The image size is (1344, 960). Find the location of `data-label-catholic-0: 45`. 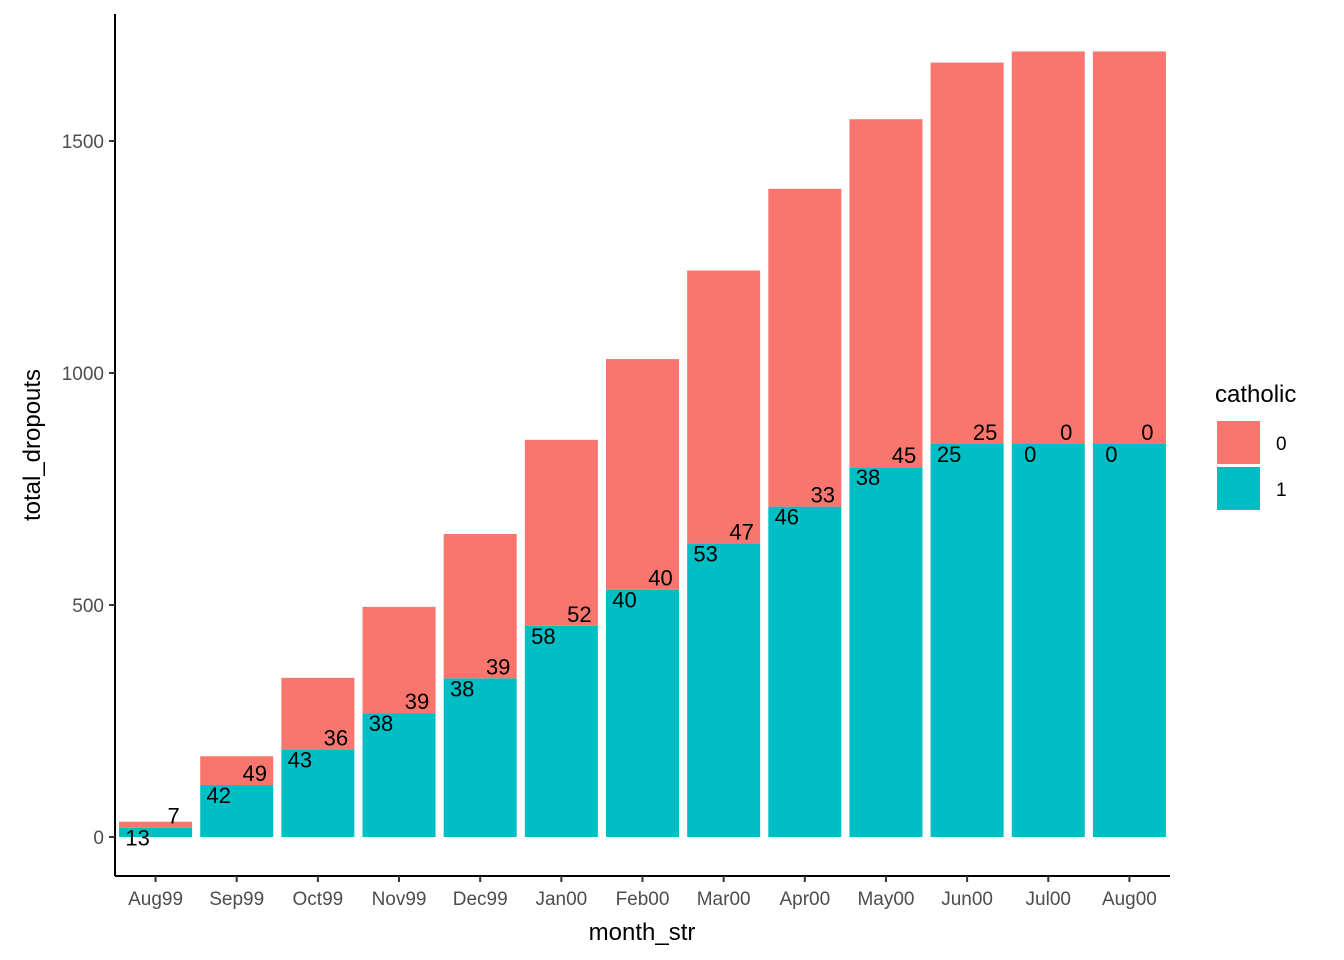

data-label-catholic-0: 45 is located at coordinates (904, 455).